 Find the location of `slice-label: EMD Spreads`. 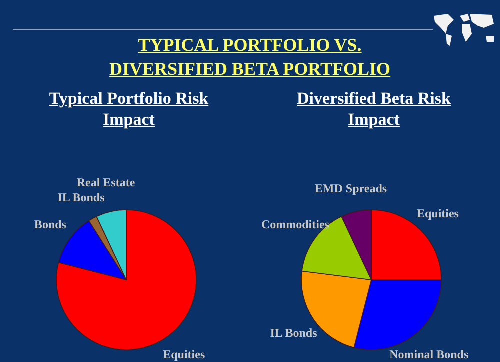

slice-label: EMD Spreads is located at coordinates (351, 188).